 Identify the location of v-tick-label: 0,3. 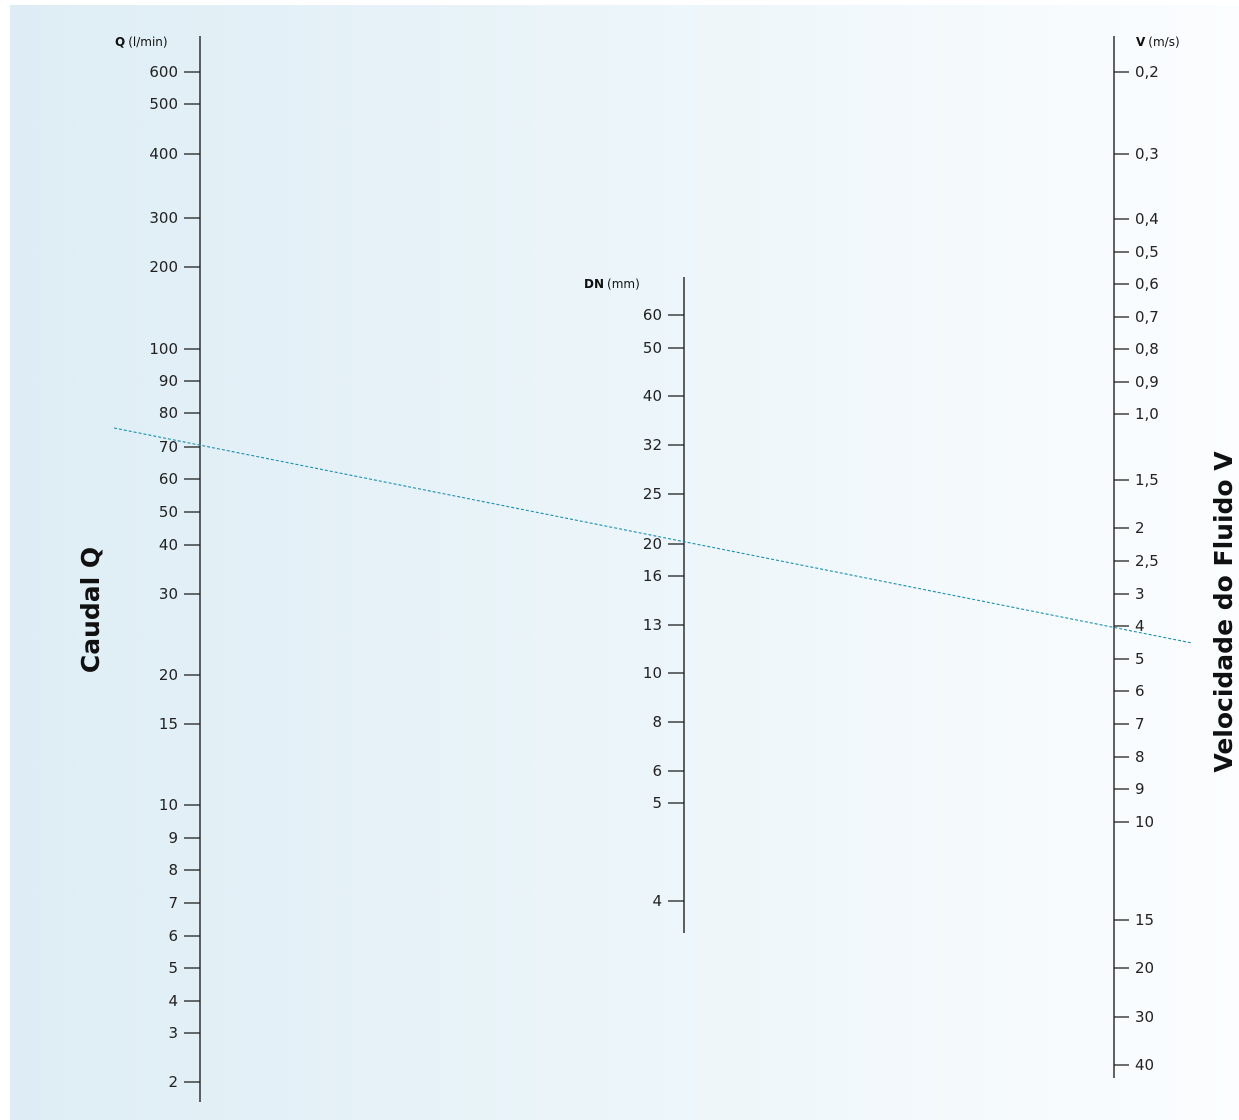
(1147, 154).